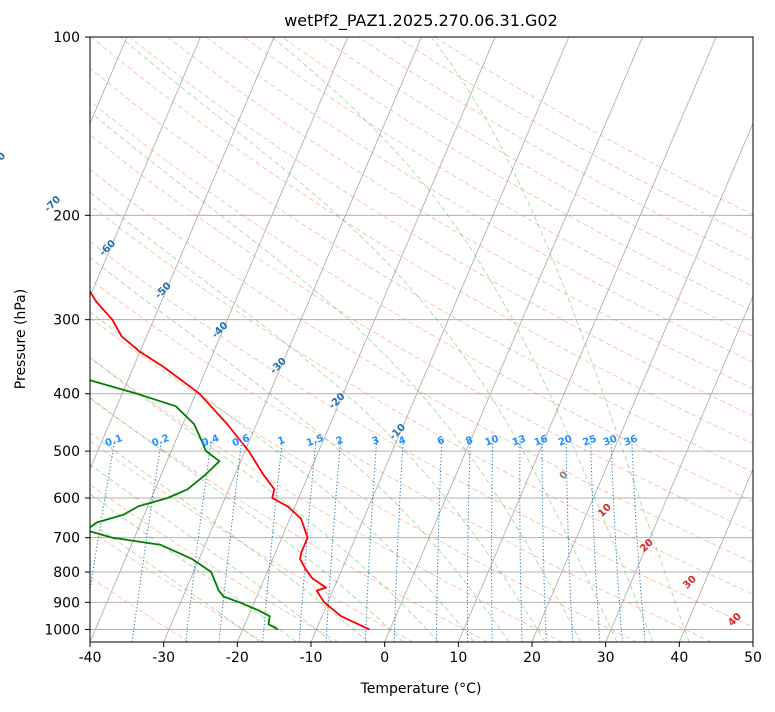 The width and height of the screenshot is (775, 712). Describe the element at coordinates (679, 658) in the screenshot. I see `x-tick-label: 40` at that location.